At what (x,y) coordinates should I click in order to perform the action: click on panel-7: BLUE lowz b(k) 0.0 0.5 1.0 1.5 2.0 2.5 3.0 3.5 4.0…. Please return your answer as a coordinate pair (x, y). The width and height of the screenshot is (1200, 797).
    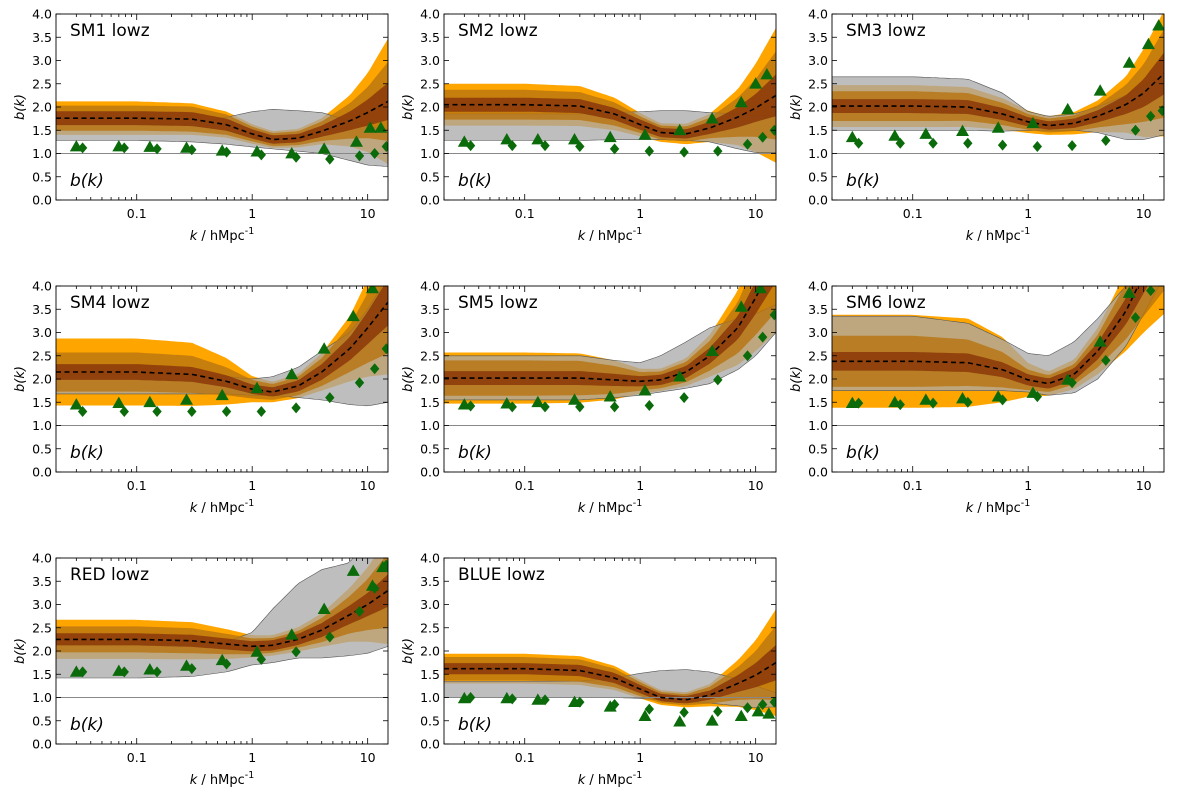
    Looking at the image, I should click on (589, 669).